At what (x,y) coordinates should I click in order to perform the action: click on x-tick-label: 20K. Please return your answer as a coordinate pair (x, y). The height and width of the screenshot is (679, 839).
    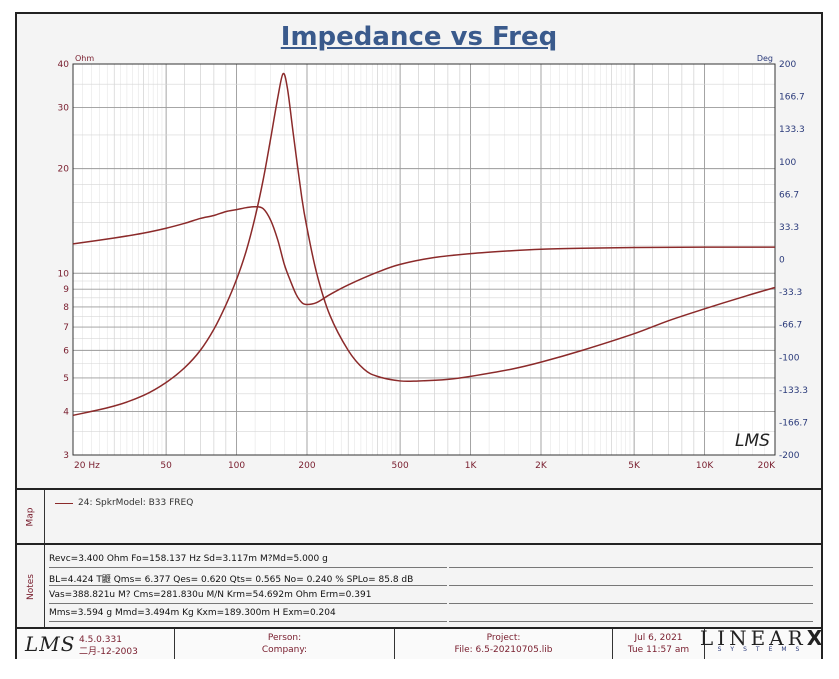
    Looking at the image, I should click on (767, 466).